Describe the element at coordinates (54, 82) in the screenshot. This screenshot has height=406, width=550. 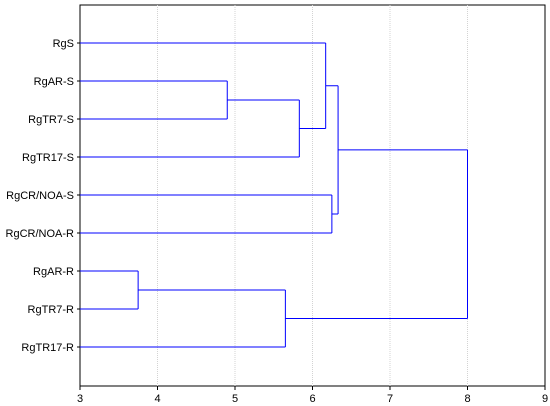
I see `leaf-label: RgAR-S` at that location.